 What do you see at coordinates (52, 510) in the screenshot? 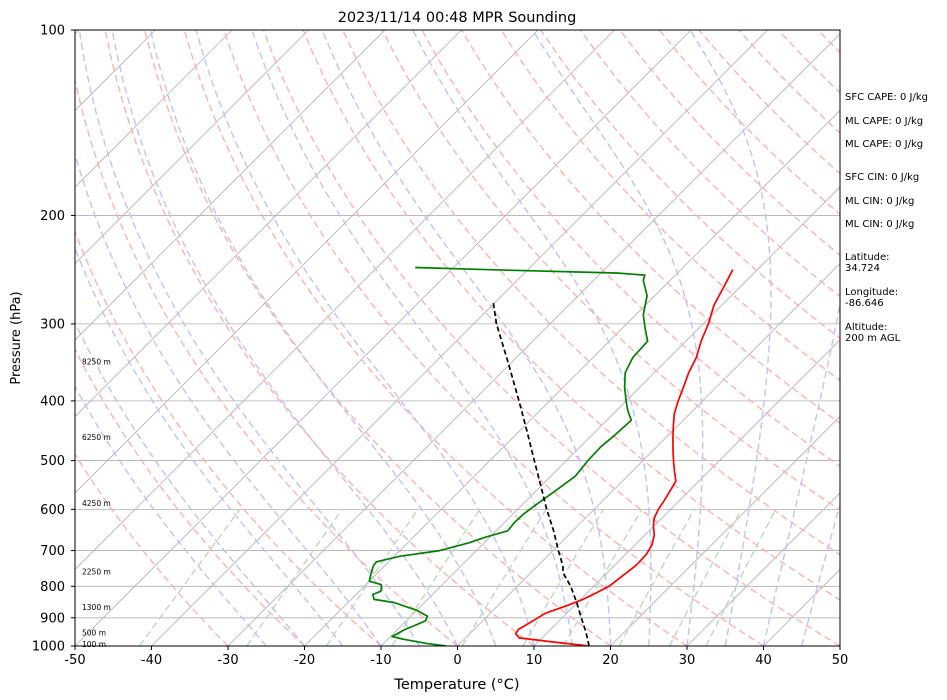
I see `y-tick-label: 600` at bounding box center [52, 510].